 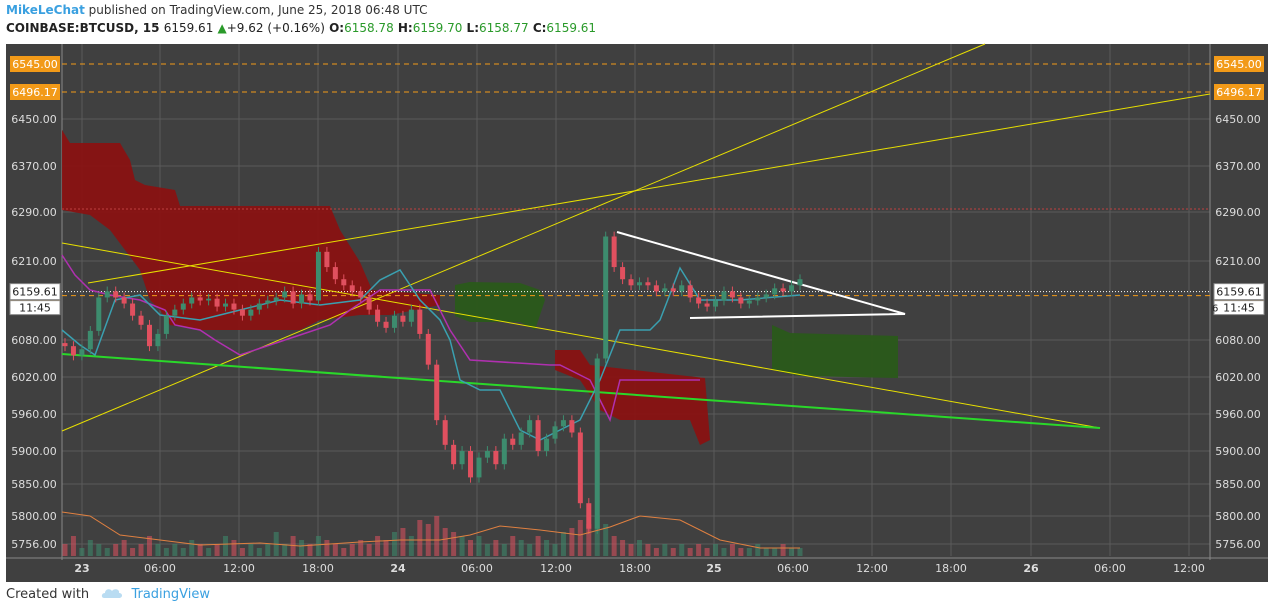 I want to click on symbol-name: COINBASE:BTCUSD, 15, so click(x=83, y=28).